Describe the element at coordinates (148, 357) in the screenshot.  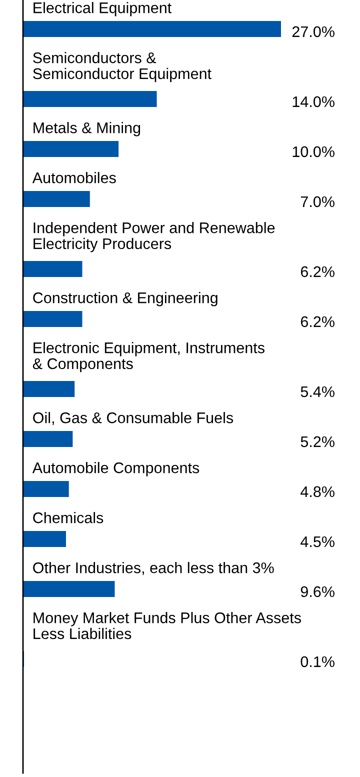
I see `y-tick-label: Electronic Equipment, Instruments & Components` at that location.